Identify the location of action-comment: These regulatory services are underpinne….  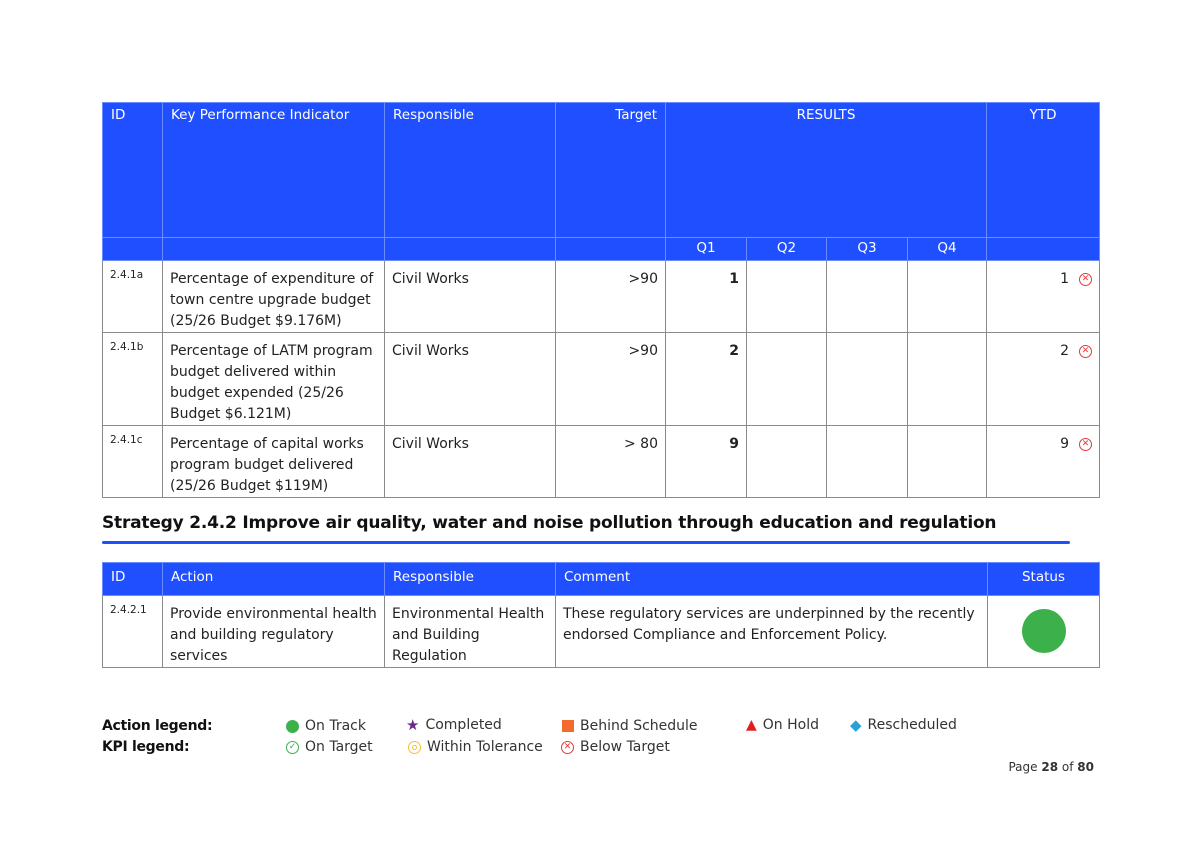
(769, 624).